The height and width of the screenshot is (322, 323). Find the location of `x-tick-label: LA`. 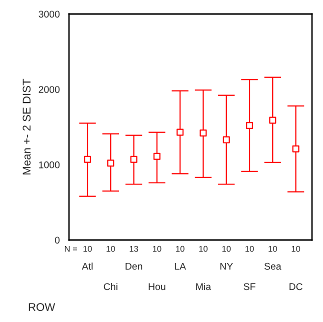

x-tick-label: LA is located at coordinates (180, 266).